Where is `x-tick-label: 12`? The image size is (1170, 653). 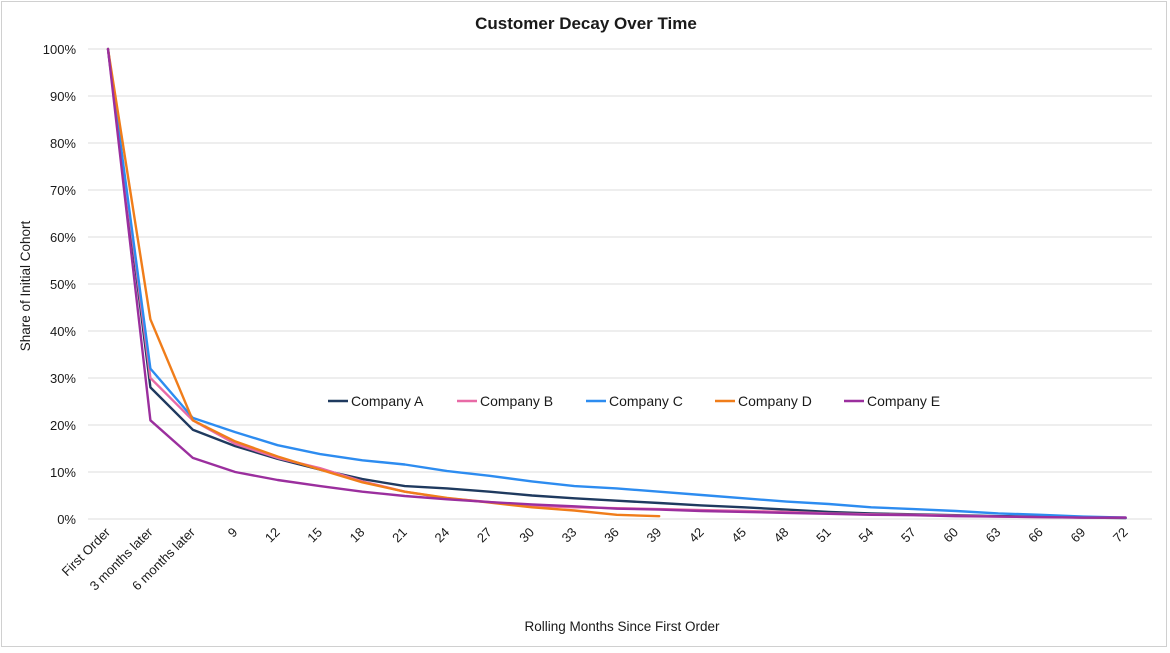 x-tick-label: 12 is located at coordinates (272, 535).